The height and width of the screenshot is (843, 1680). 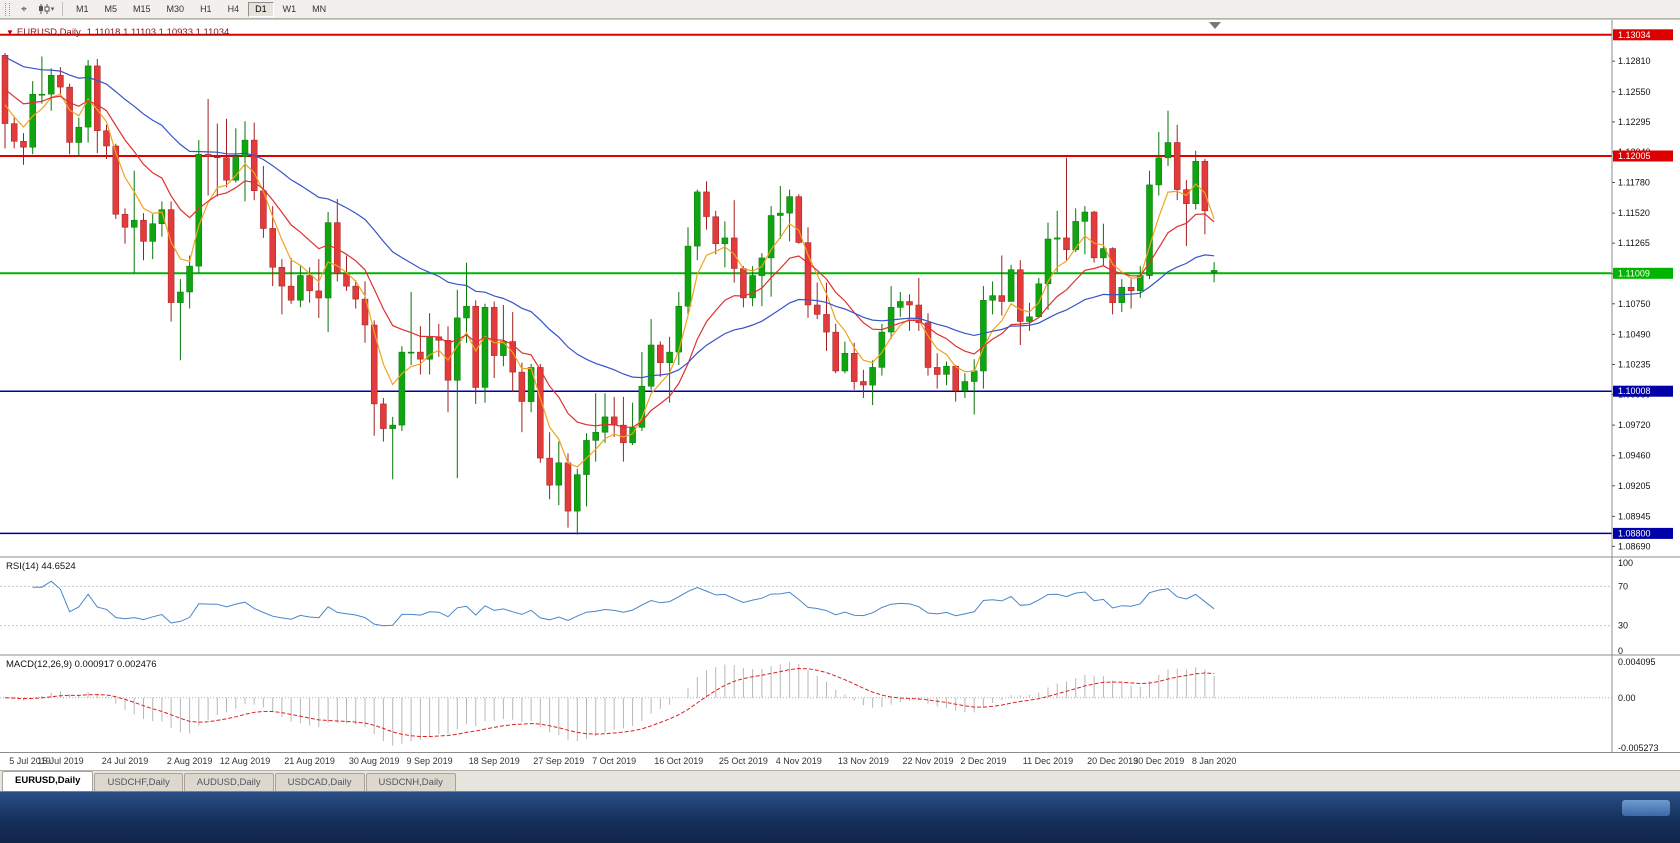 I want to click on svg-text: 1.09205, so click(x=1634, y=486).